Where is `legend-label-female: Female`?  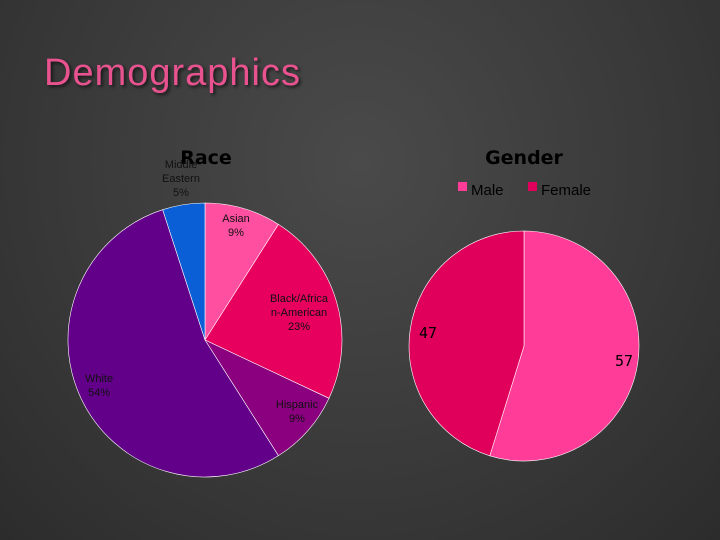
legend-label-female: Female is located at coordinates (566, 190).